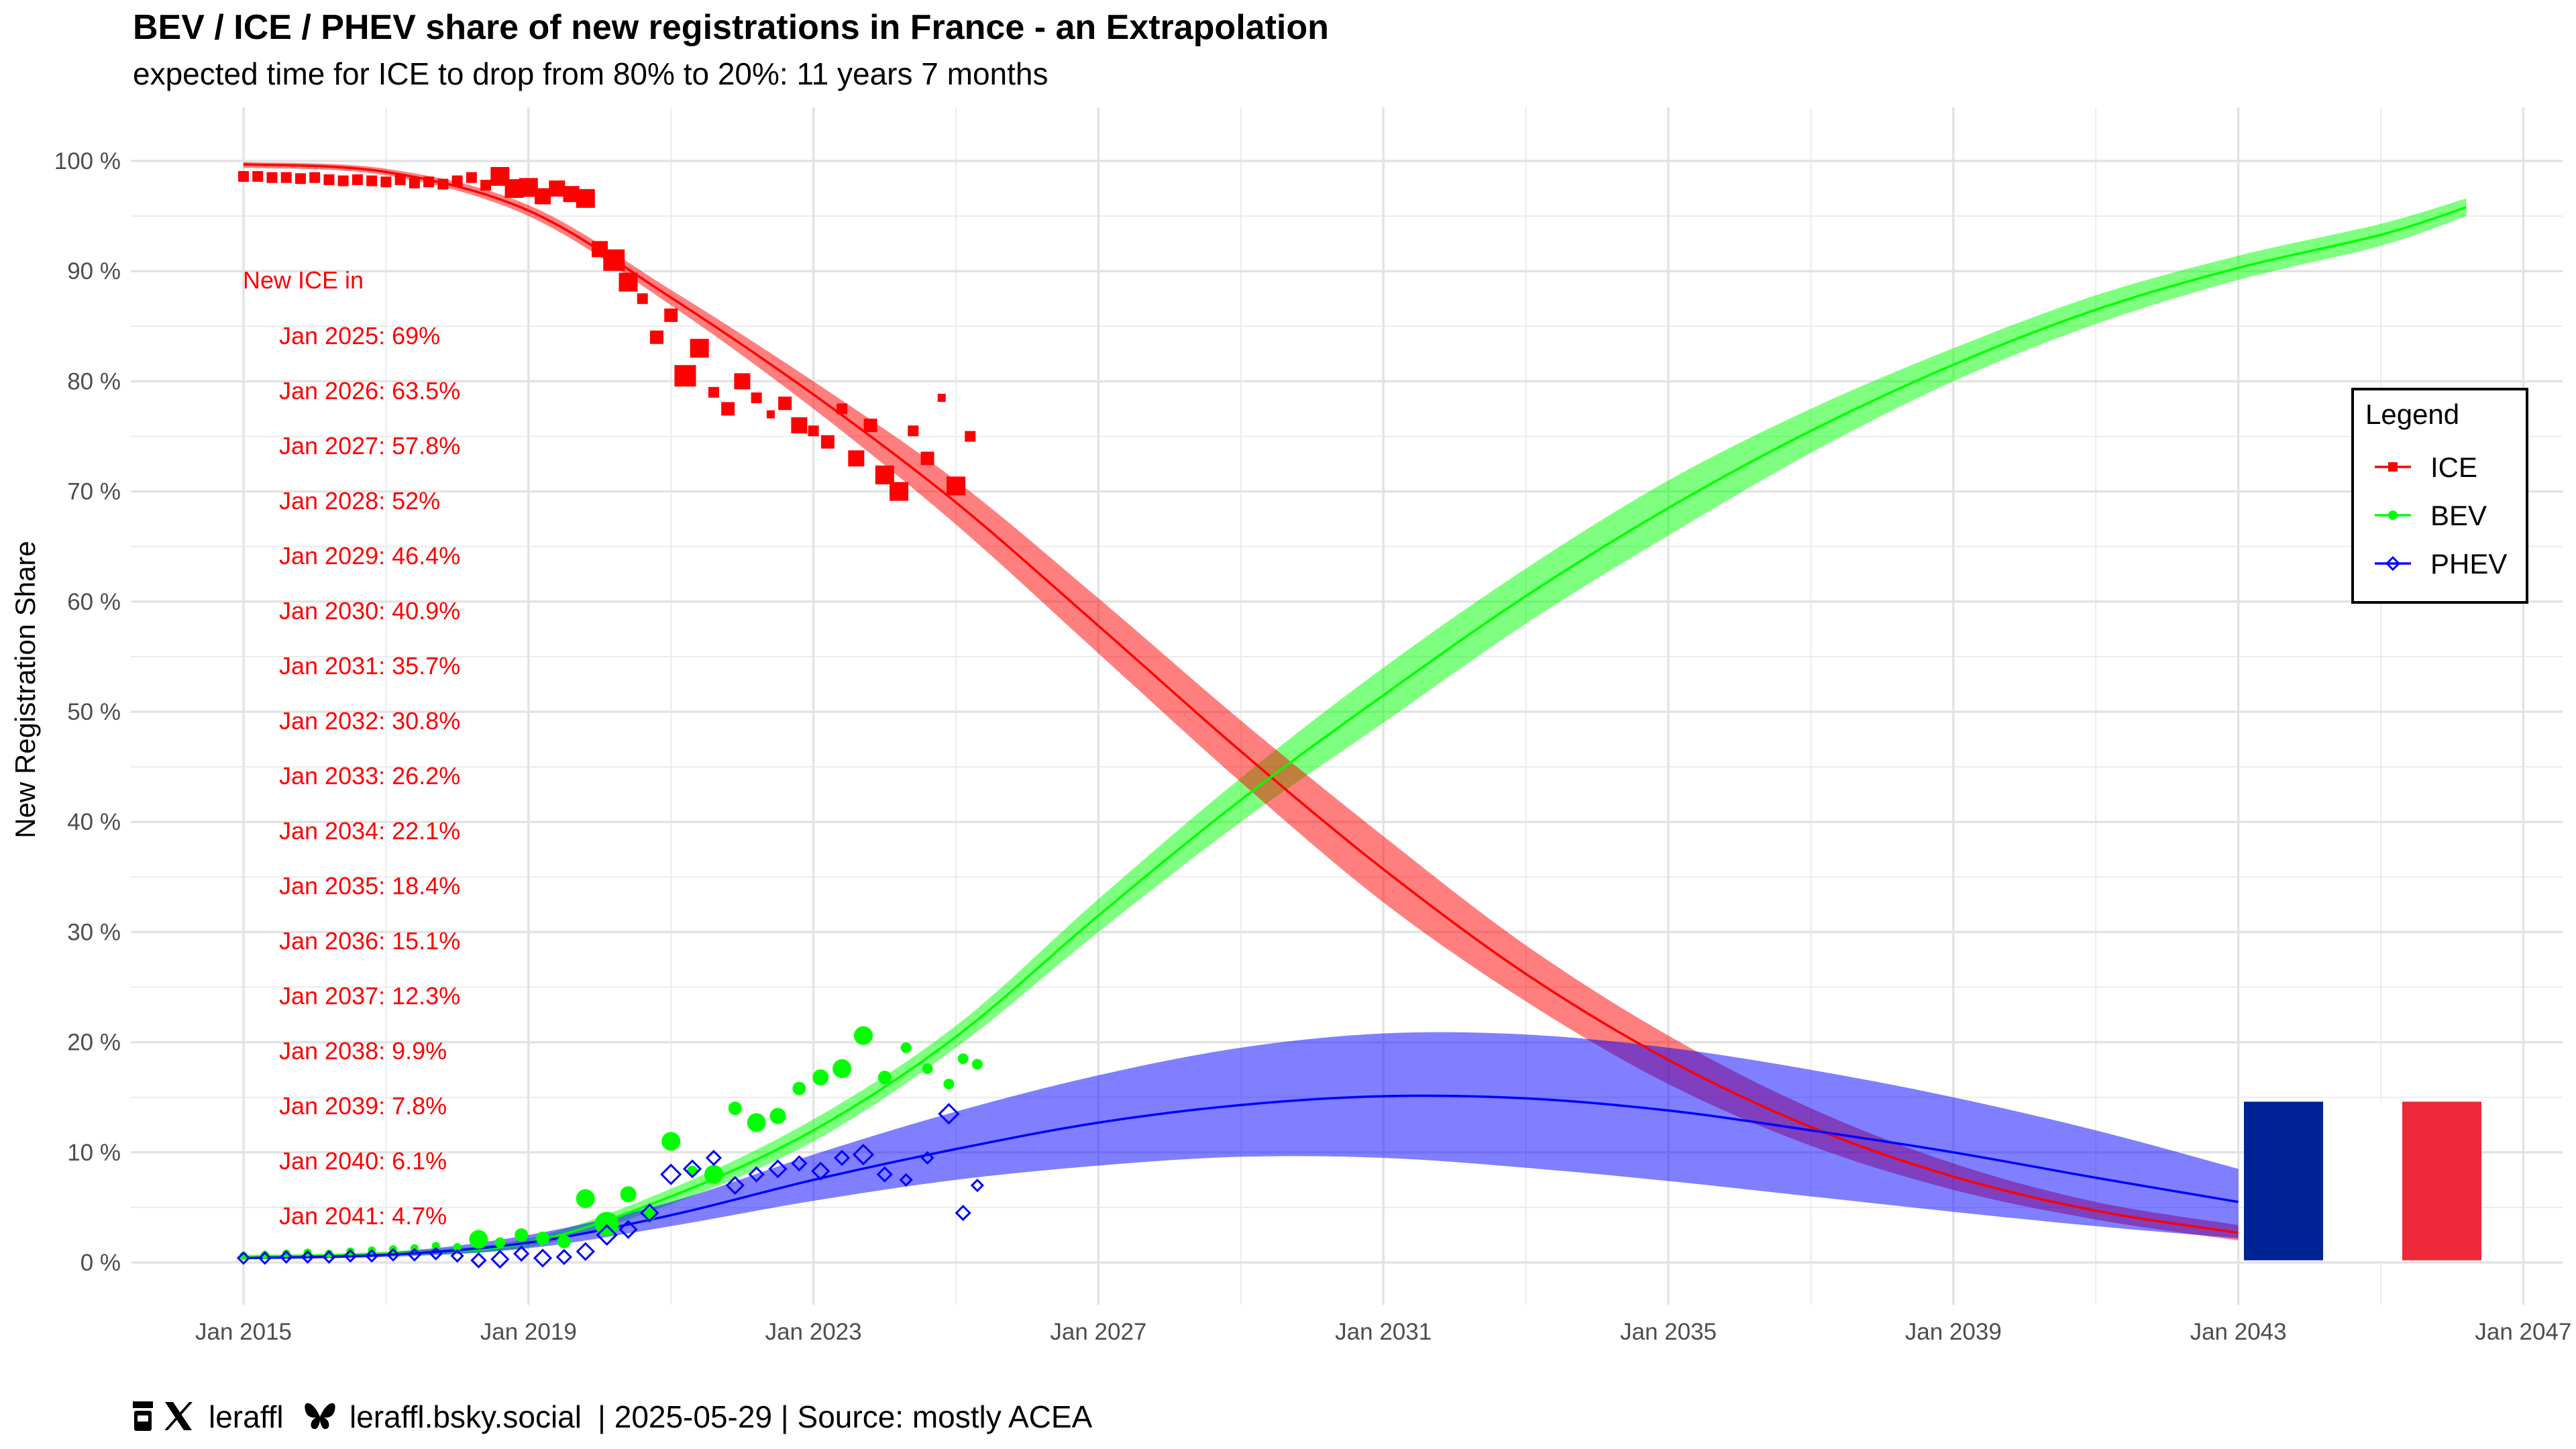  Describe the element at coordinates (2393, 563) in the screenshot. I see `legend-key-diamond` at that location.